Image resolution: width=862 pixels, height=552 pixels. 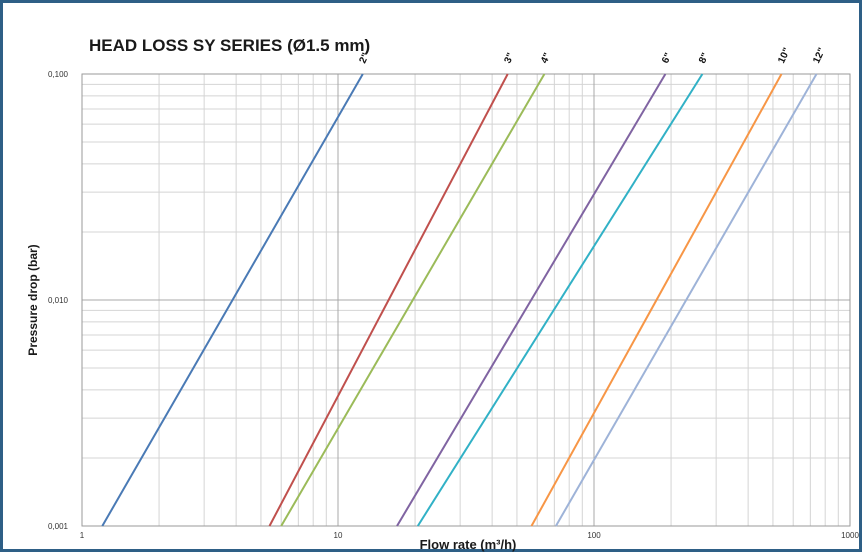 I want to click on x-tick-labels: 1 10 100 1000, so click(x=470, y=535).